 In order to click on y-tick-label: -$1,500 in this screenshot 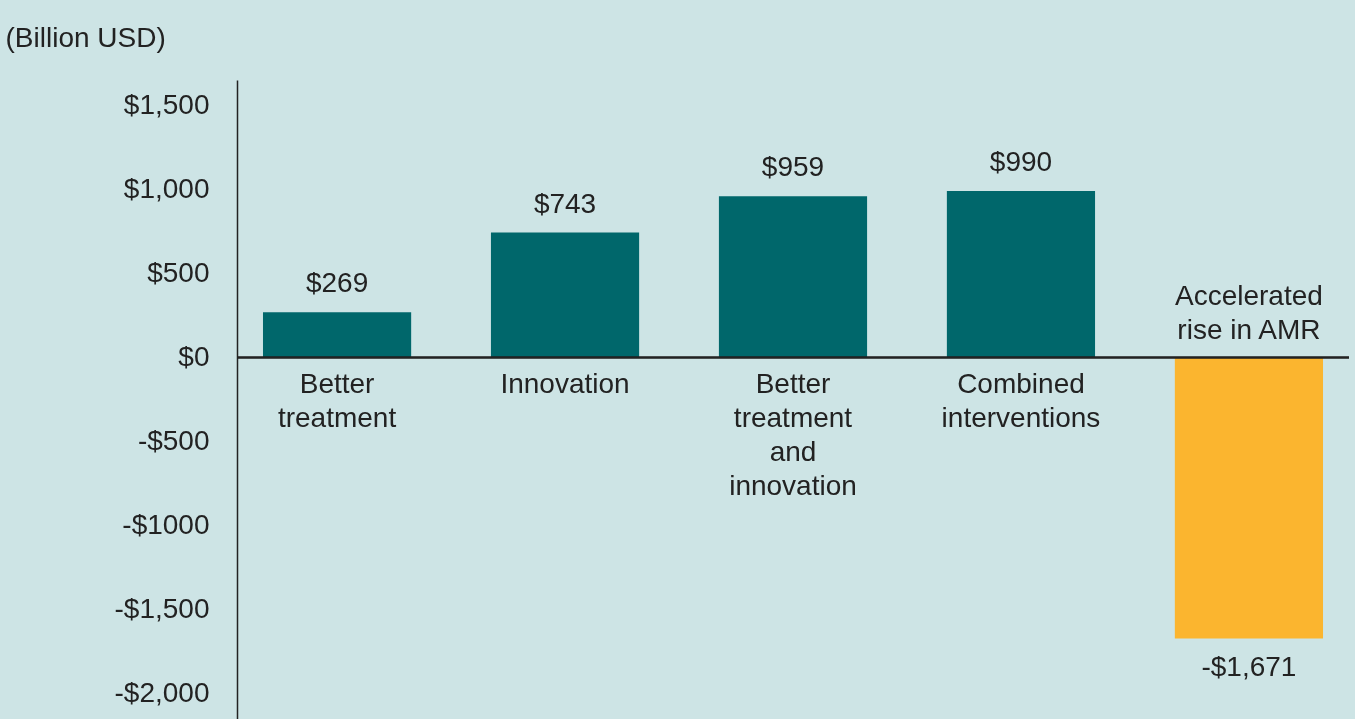, I will do `click(162, 609)`.